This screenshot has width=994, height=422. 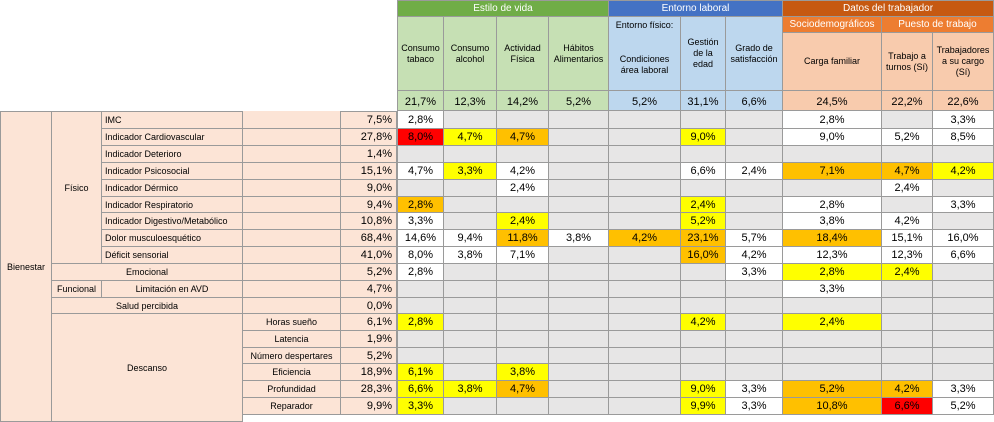 What do you see at coordinates (292, 322) in the screenshot?
I see `row-label: Horas sueño` at bounding box center [292, 322].